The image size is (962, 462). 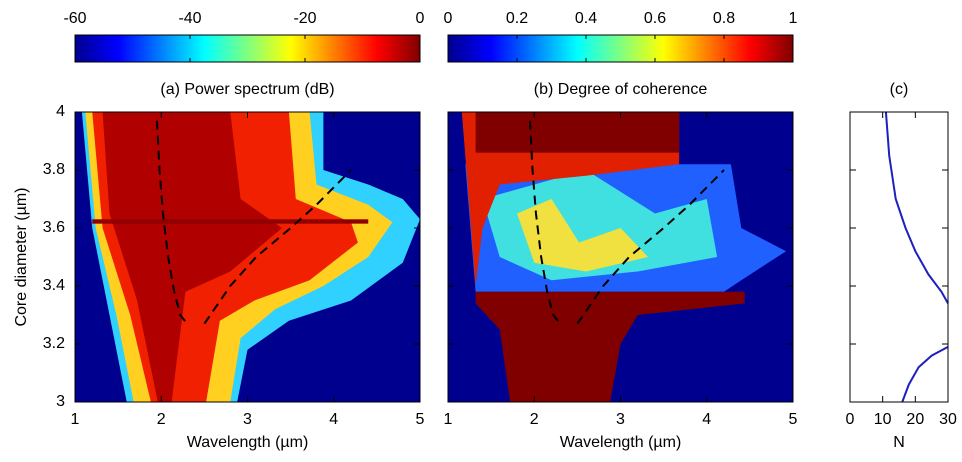 I want to click on colorbar-tick-label: 0.8, so click(x=724, y=18).